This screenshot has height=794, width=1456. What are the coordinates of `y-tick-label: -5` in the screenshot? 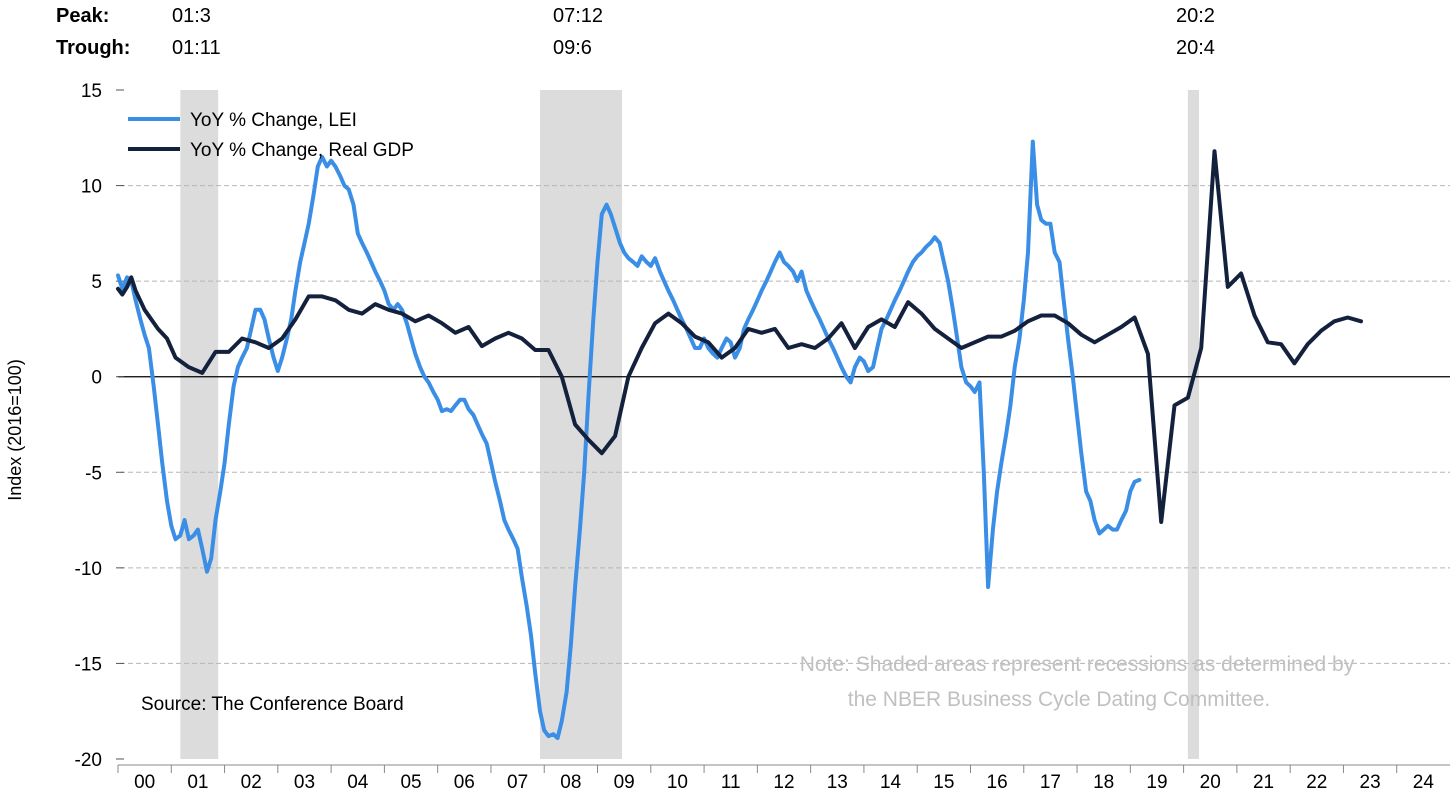 It's located at (93, 473).